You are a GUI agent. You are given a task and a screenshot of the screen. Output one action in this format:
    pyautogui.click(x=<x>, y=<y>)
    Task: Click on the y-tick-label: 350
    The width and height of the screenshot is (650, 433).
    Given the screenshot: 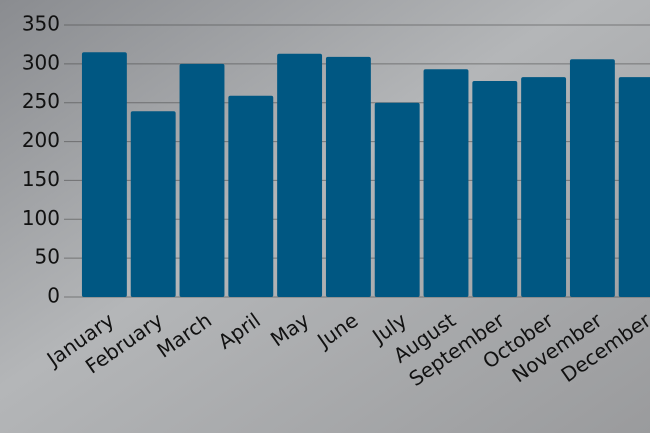 What is the action you would take?
    pyautogui.click(x=41, y=24)
    